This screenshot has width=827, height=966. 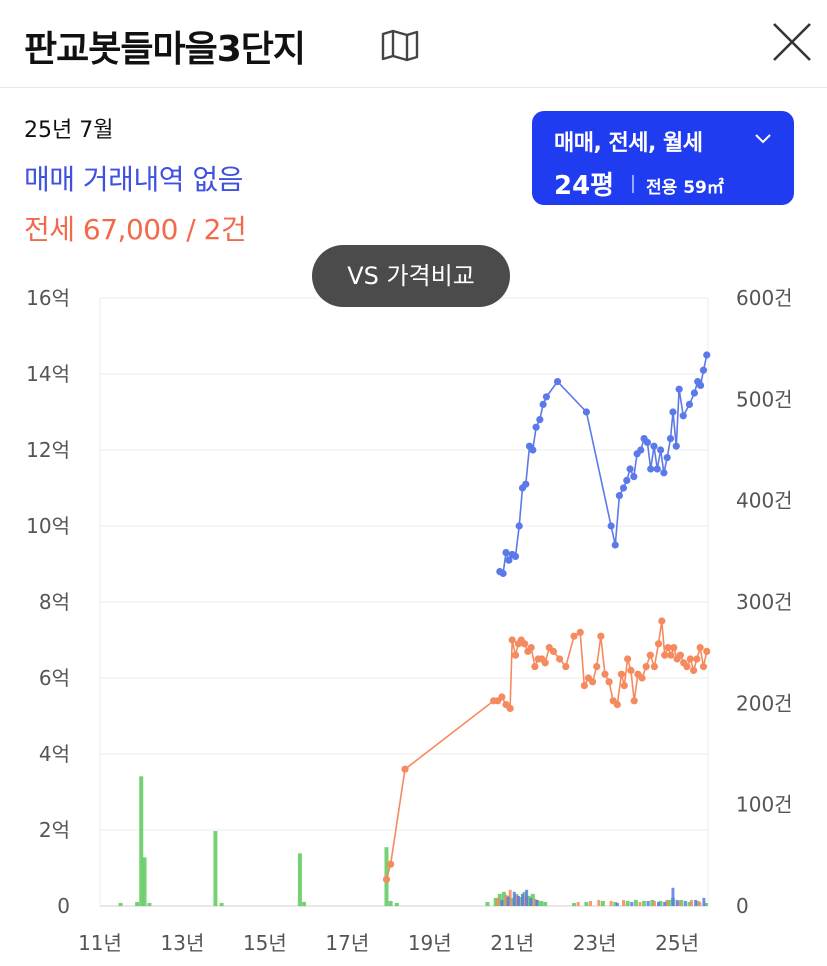 What do you see at coordinates (69, 130) in the screenshot?
I see `summary-date: 25년 7월` at bounding box center [69, 130].